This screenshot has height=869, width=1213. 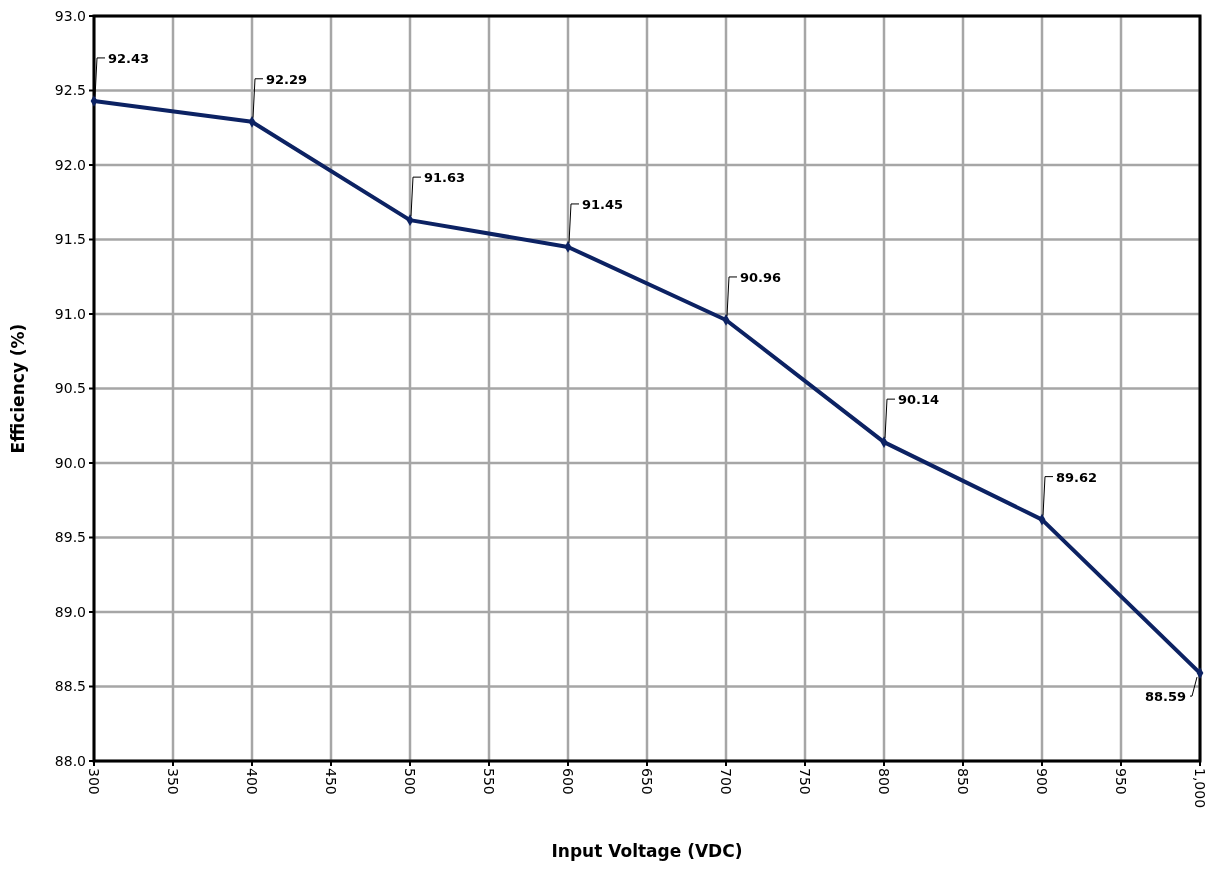 What do you see at coordinates (70, 15) in the screenshot?
I see `y-tick-label: 93.0` at bounding box center [70, 15].